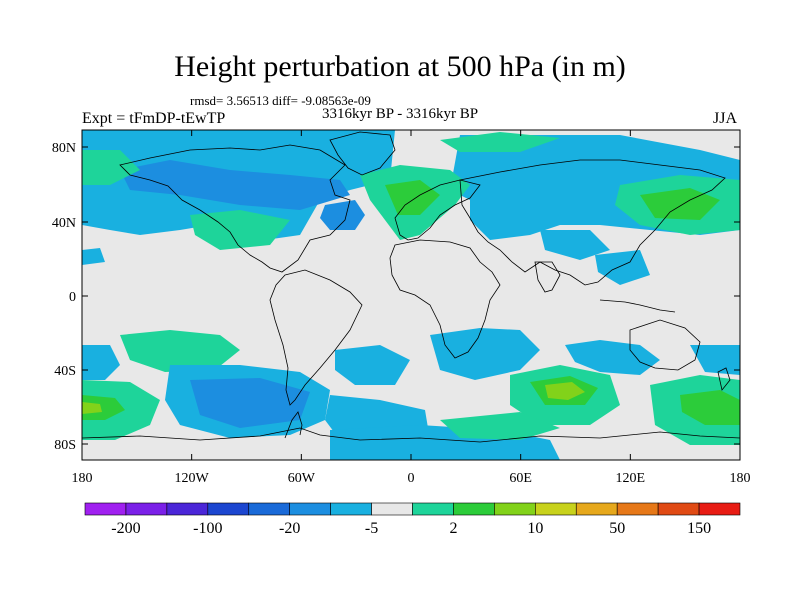  What do you see at coordinates (180, 351) in the screenshot?
I see `contour-sh-green-west` at bounding box center [180, 351].